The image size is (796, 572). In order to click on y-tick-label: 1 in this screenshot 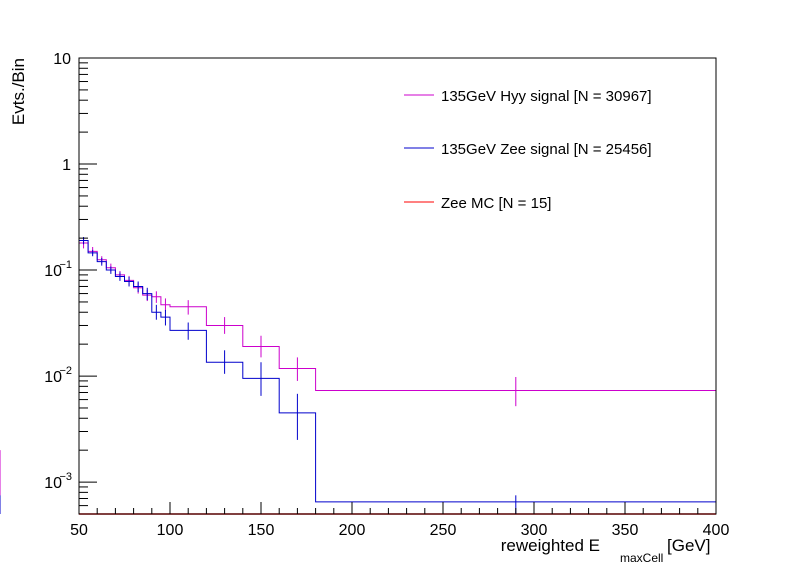, I will do `click(66, 165)`.